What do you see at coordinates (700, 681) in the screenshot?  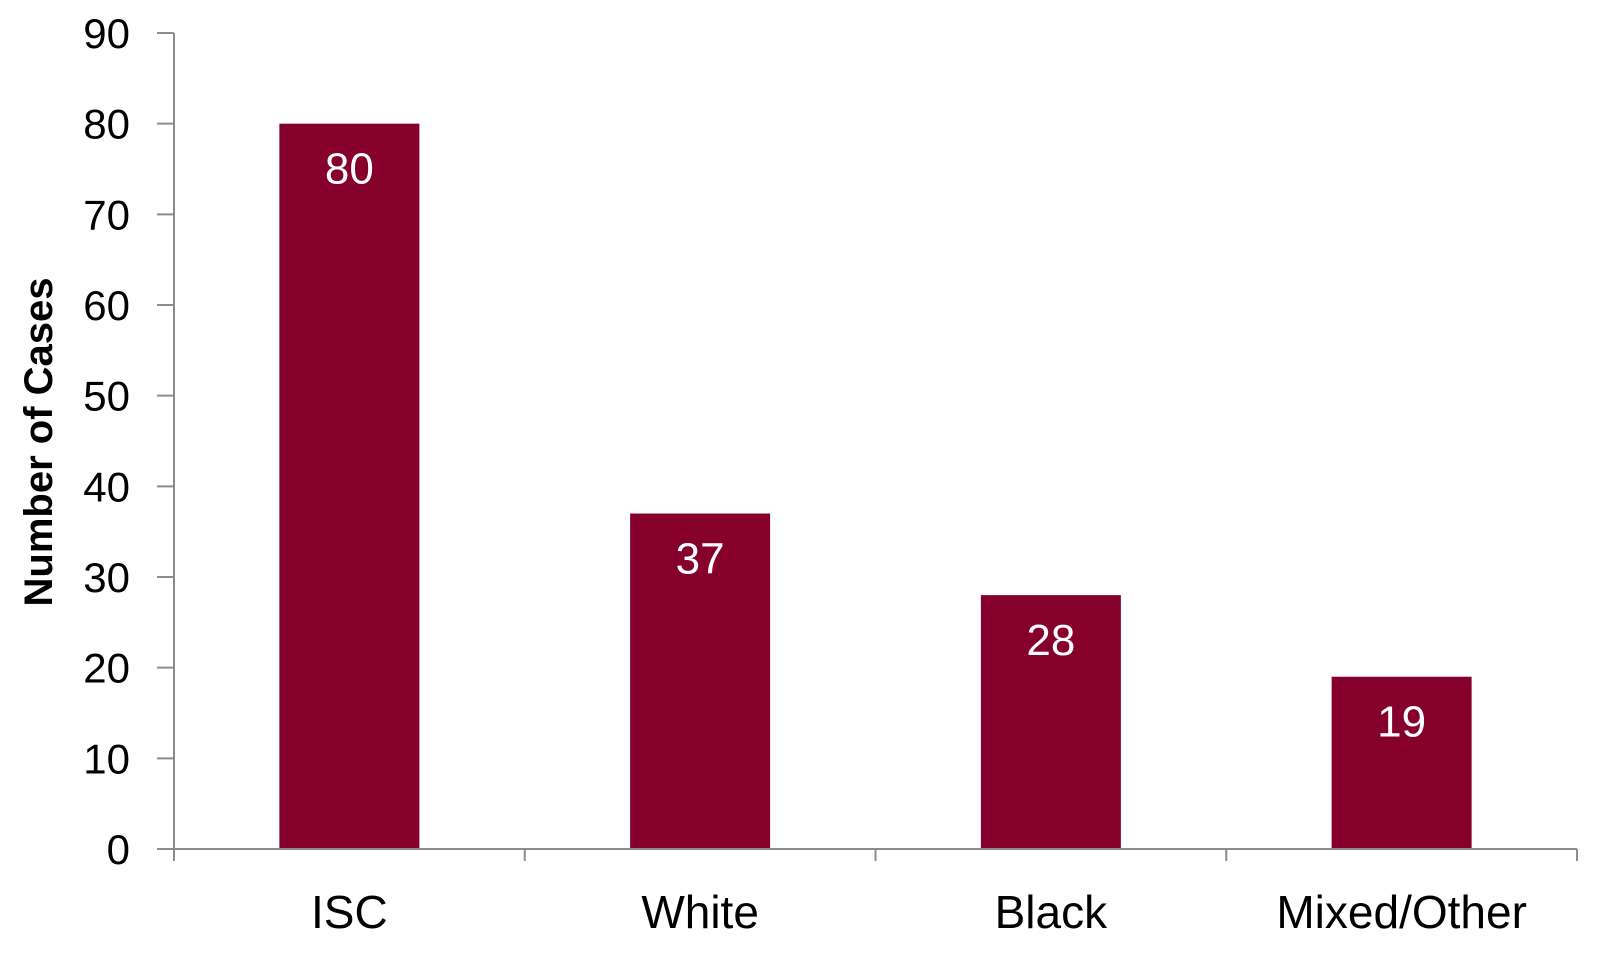 I see `bar-white` at bounding box center [700, 681].